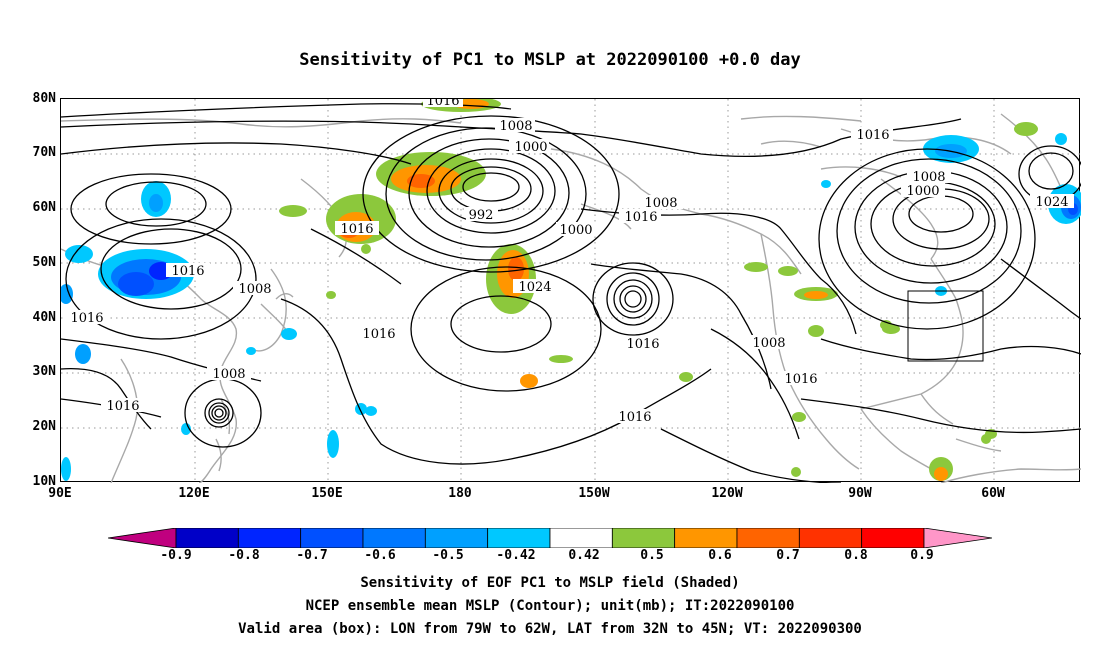 This screenshot has width=1100, height=650. What do you see at coordinates (856, 555) in the screenshot?
I see `colorbar-label: 0.8` at bounding box center [856, 555].